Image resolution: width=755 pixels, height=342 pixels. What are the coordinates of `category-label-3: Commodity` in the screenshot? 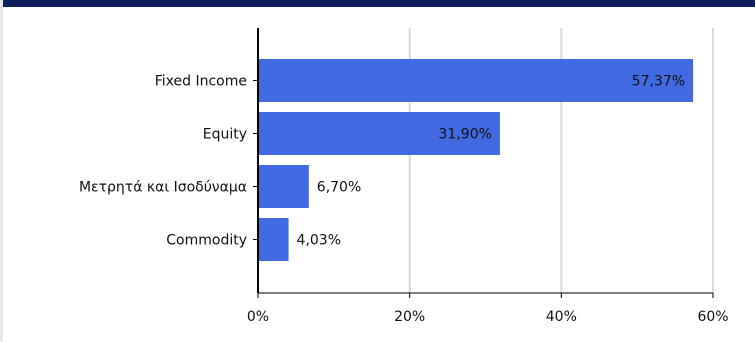 It's located at (206, 241).